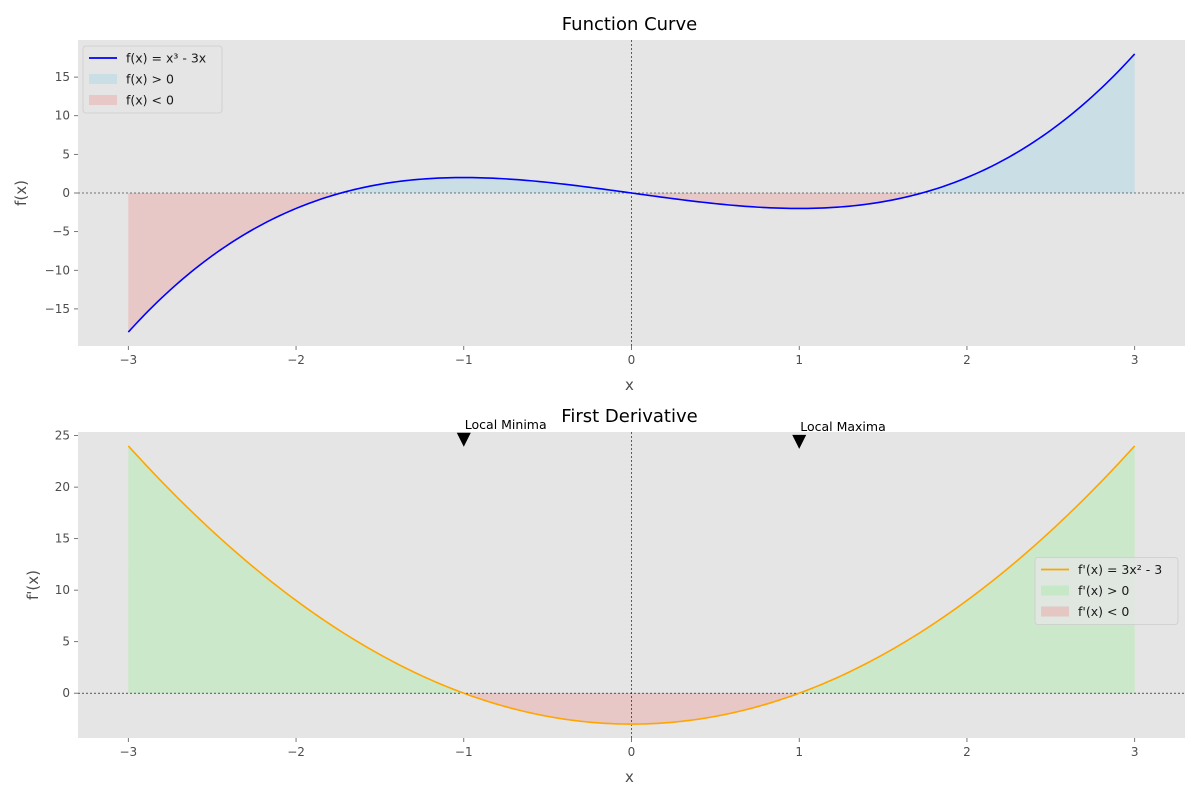  What do you see at coordinates (1103, 611) in the screenshot?
I see `legend-label: f'(x) < 0` at bounding box center [1103, 611].